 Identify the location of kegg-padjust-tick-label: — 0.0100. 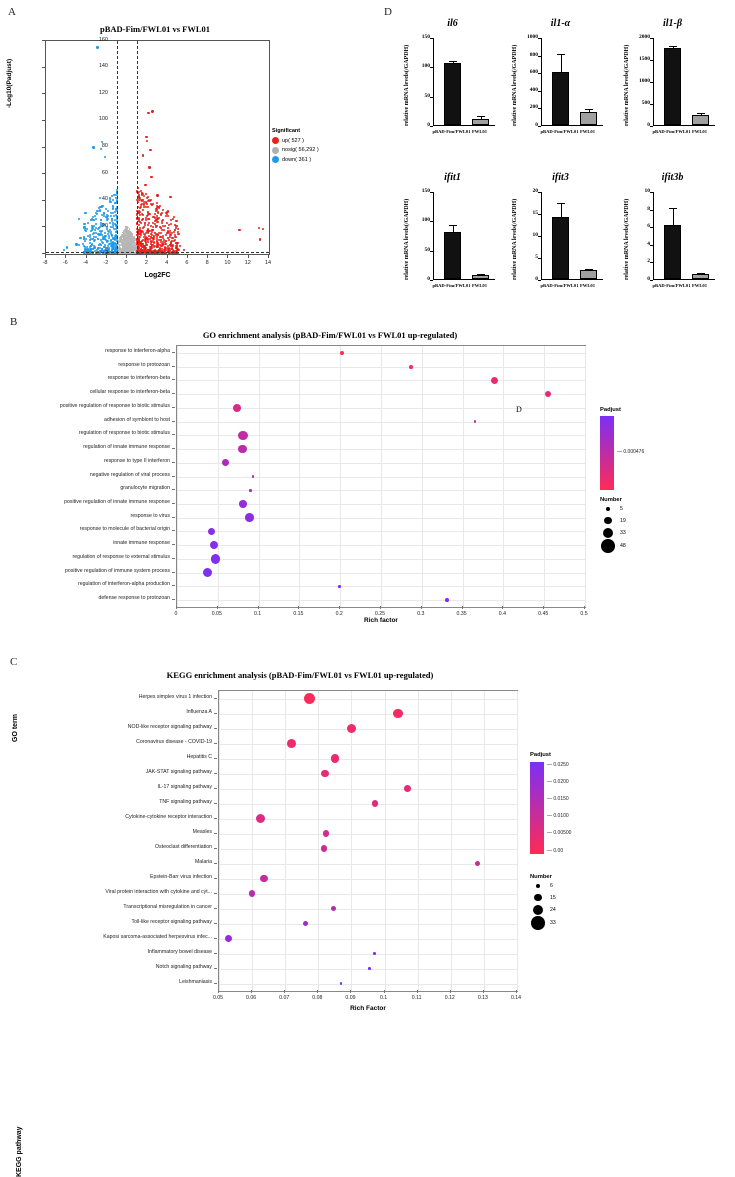
(558, 816).